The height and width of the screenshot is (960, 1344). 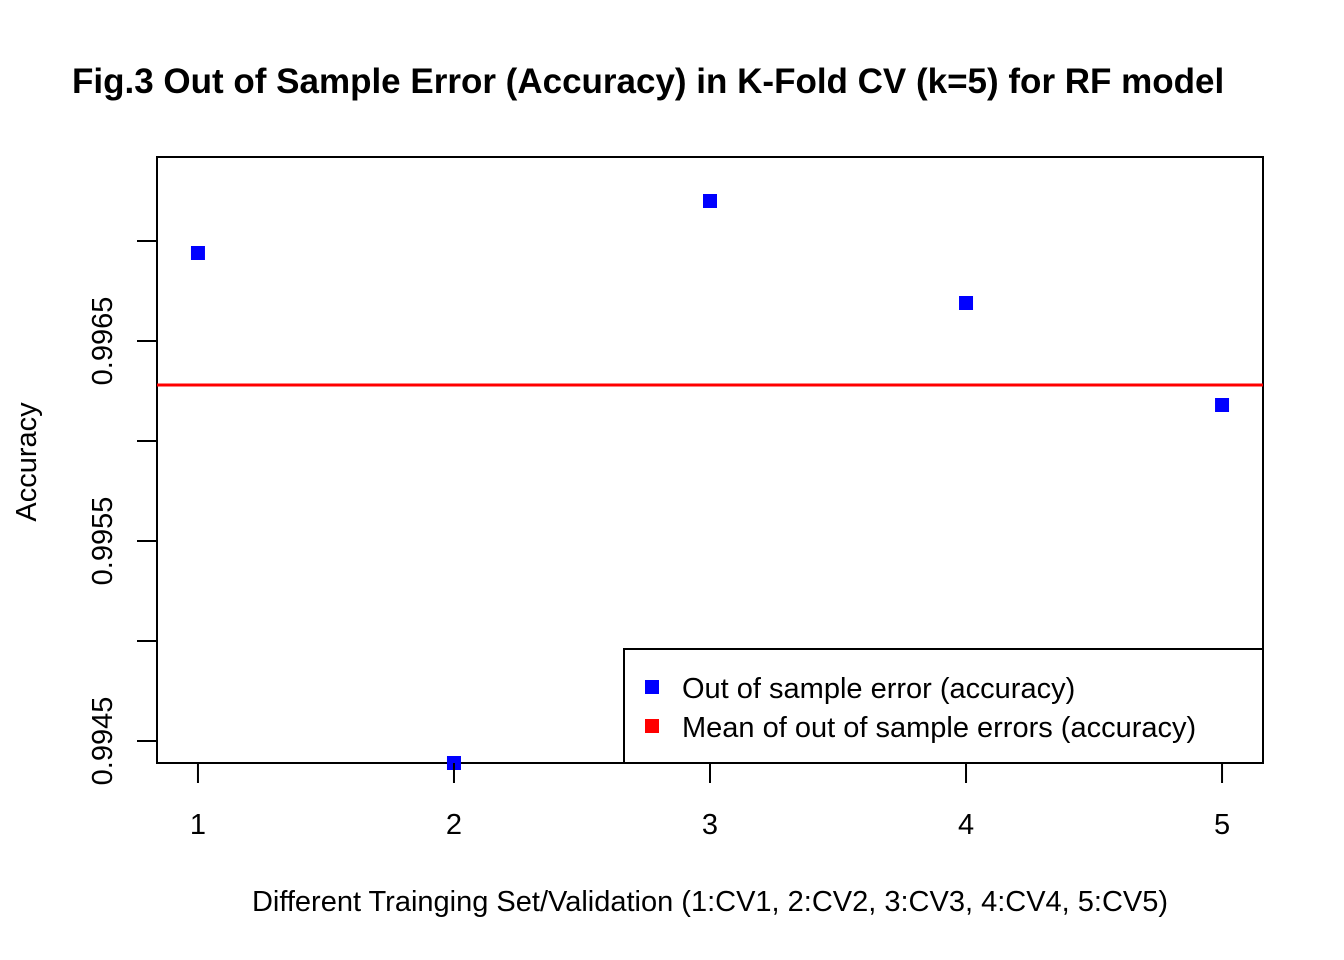 I want to click on x-tick-label-1: 1, so click(x=198, y=825).